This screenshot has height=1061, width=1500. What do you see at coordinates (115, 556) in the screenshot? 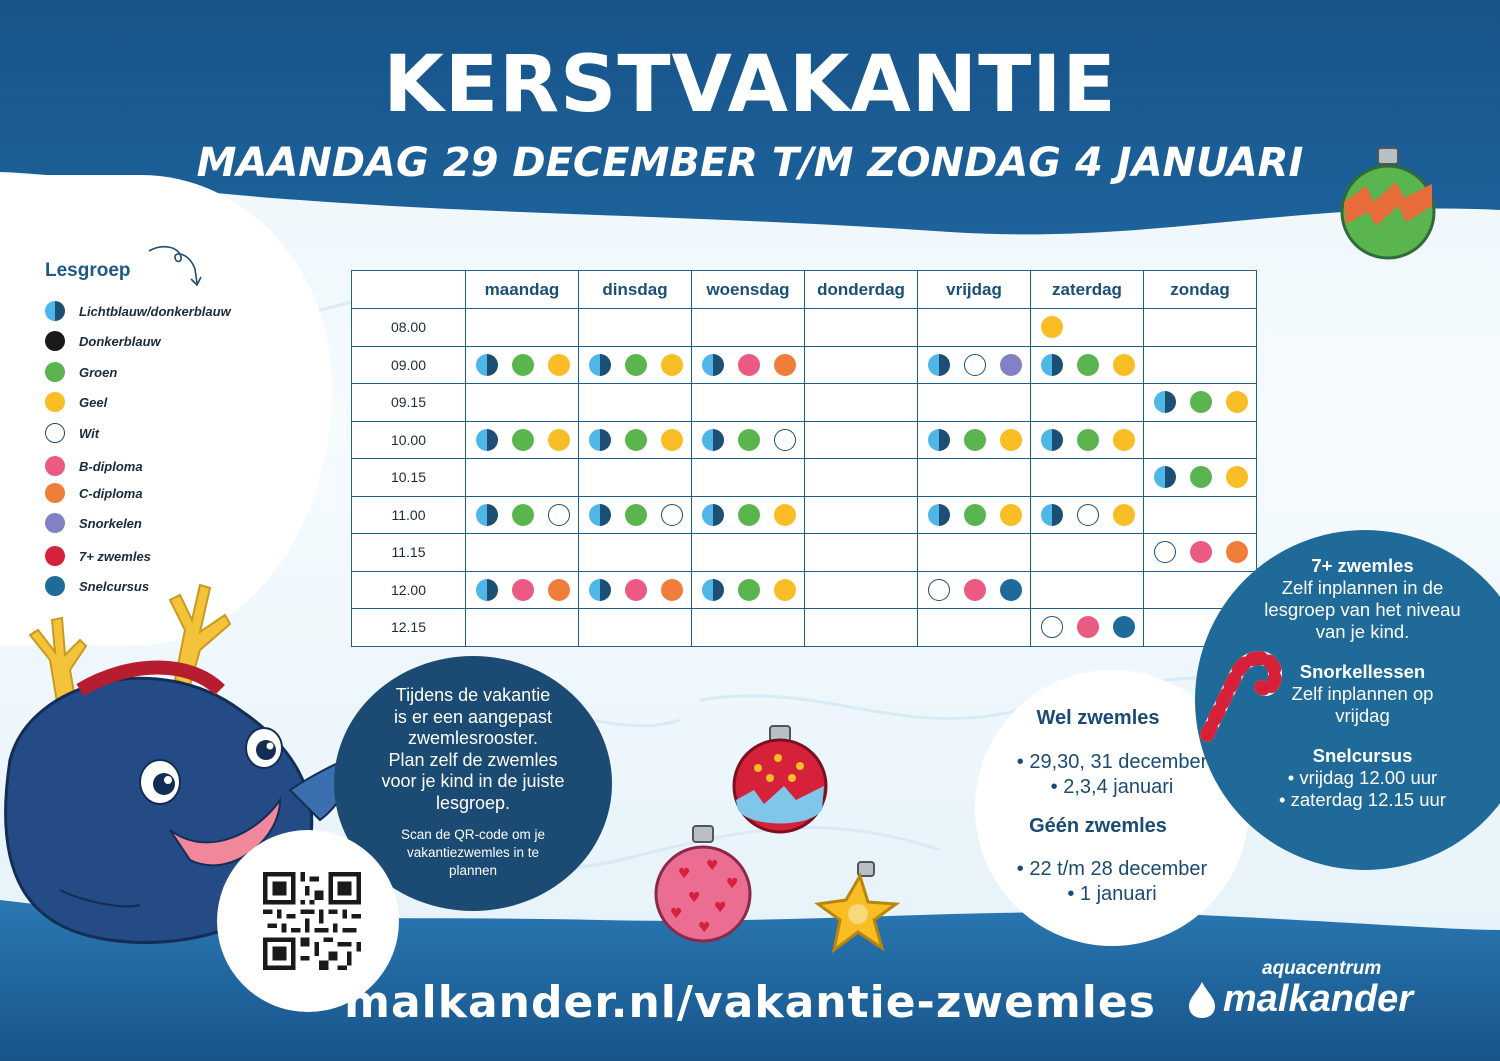
I see `legend-label: 7+ zwemles` at bounding box center [115, 556].